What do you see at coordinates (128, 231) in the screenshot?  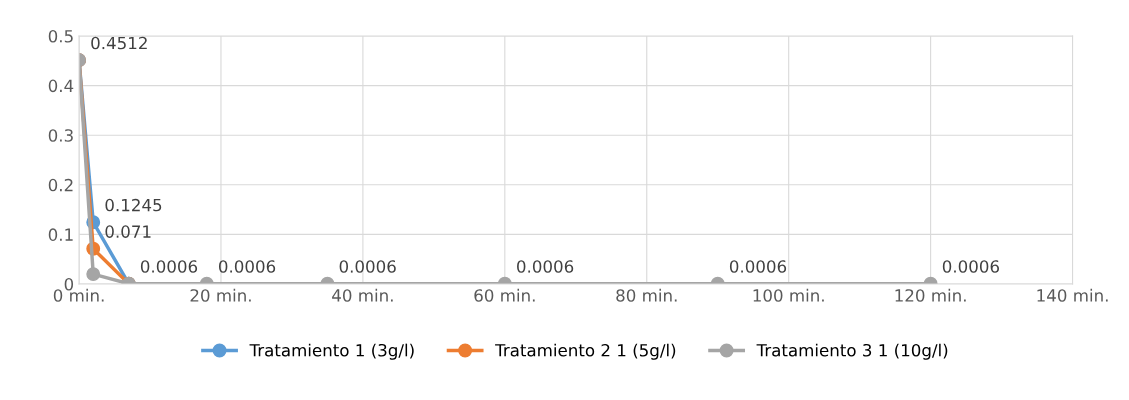 I see `data-label: 0.071` at bounding box center [128, 231].